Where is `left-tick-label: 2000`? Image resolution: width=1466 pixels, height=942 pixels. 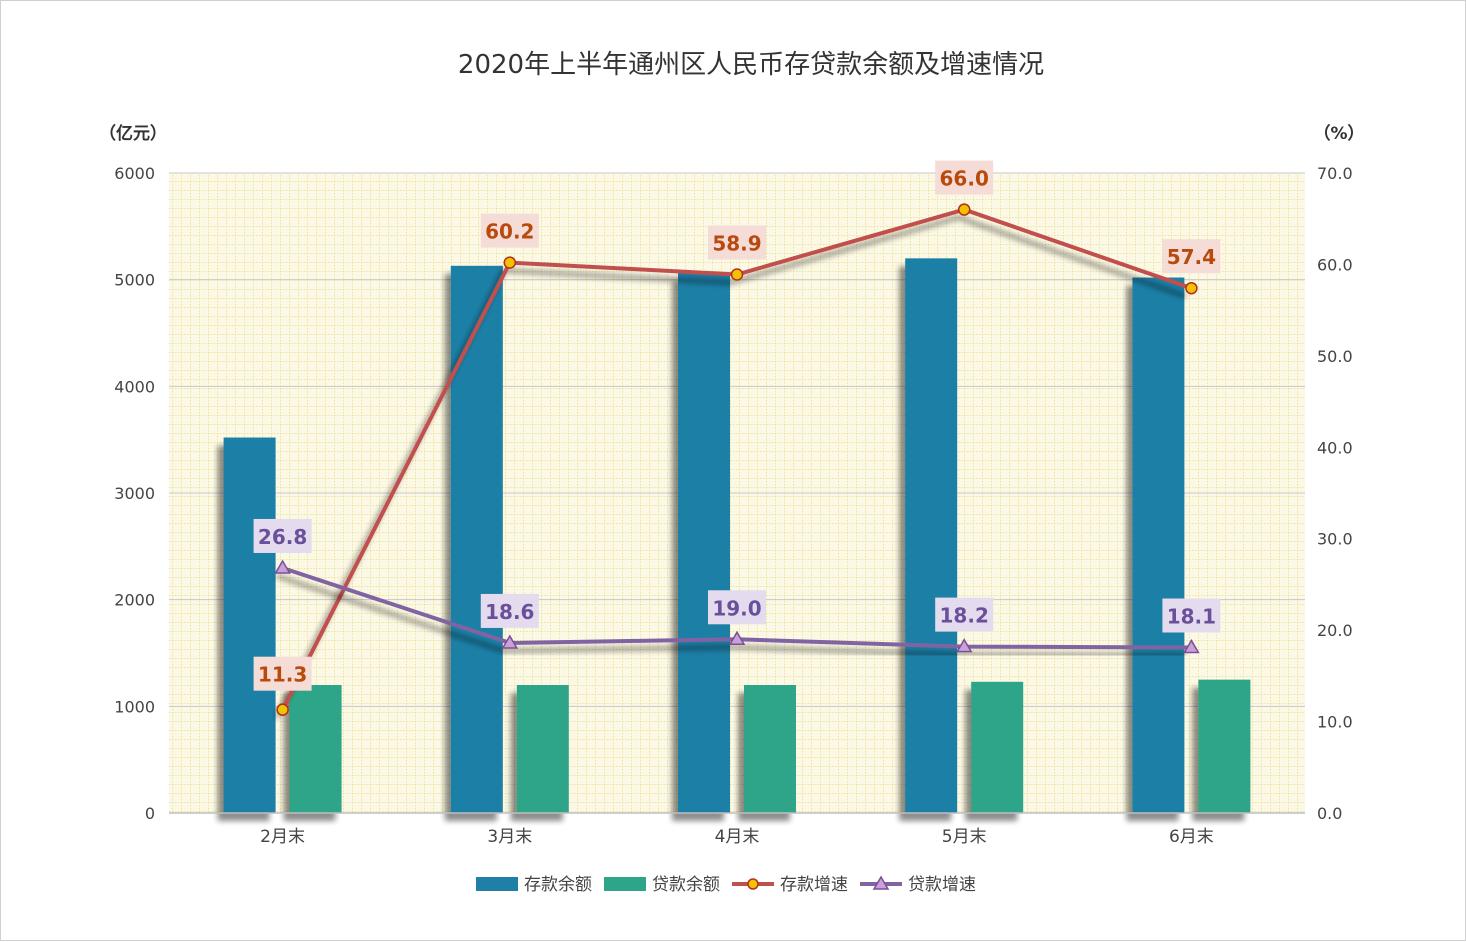
left-tick-label: 2000 is located at coordinates (134, 600).